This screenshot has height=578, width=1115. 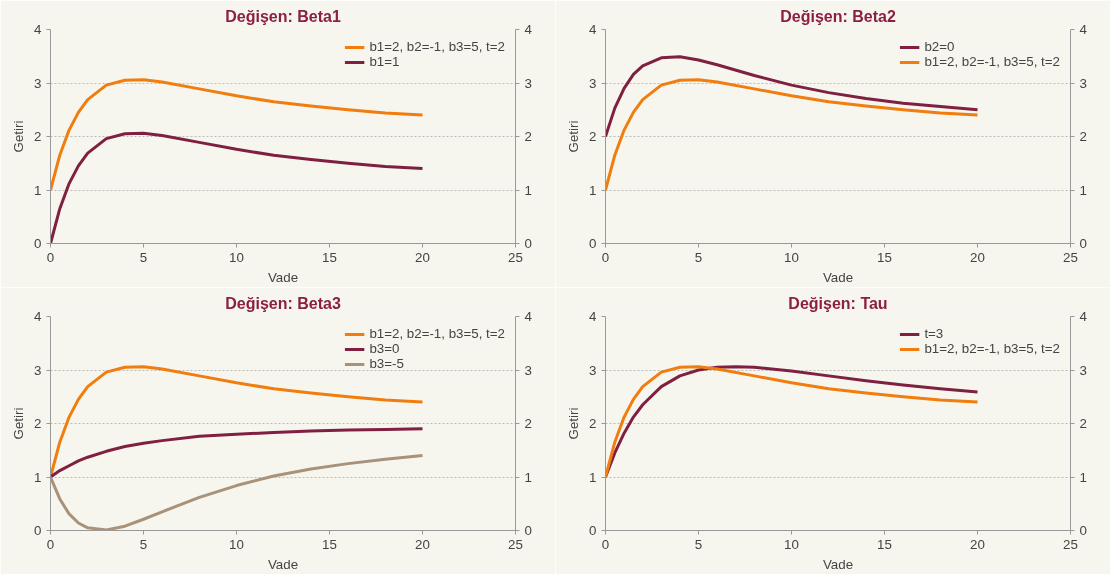 What do you see at coordinates (838, 303) in the screenshot?
I see `chart-title: Değişen: Tau` at bounding box center [838, 303].